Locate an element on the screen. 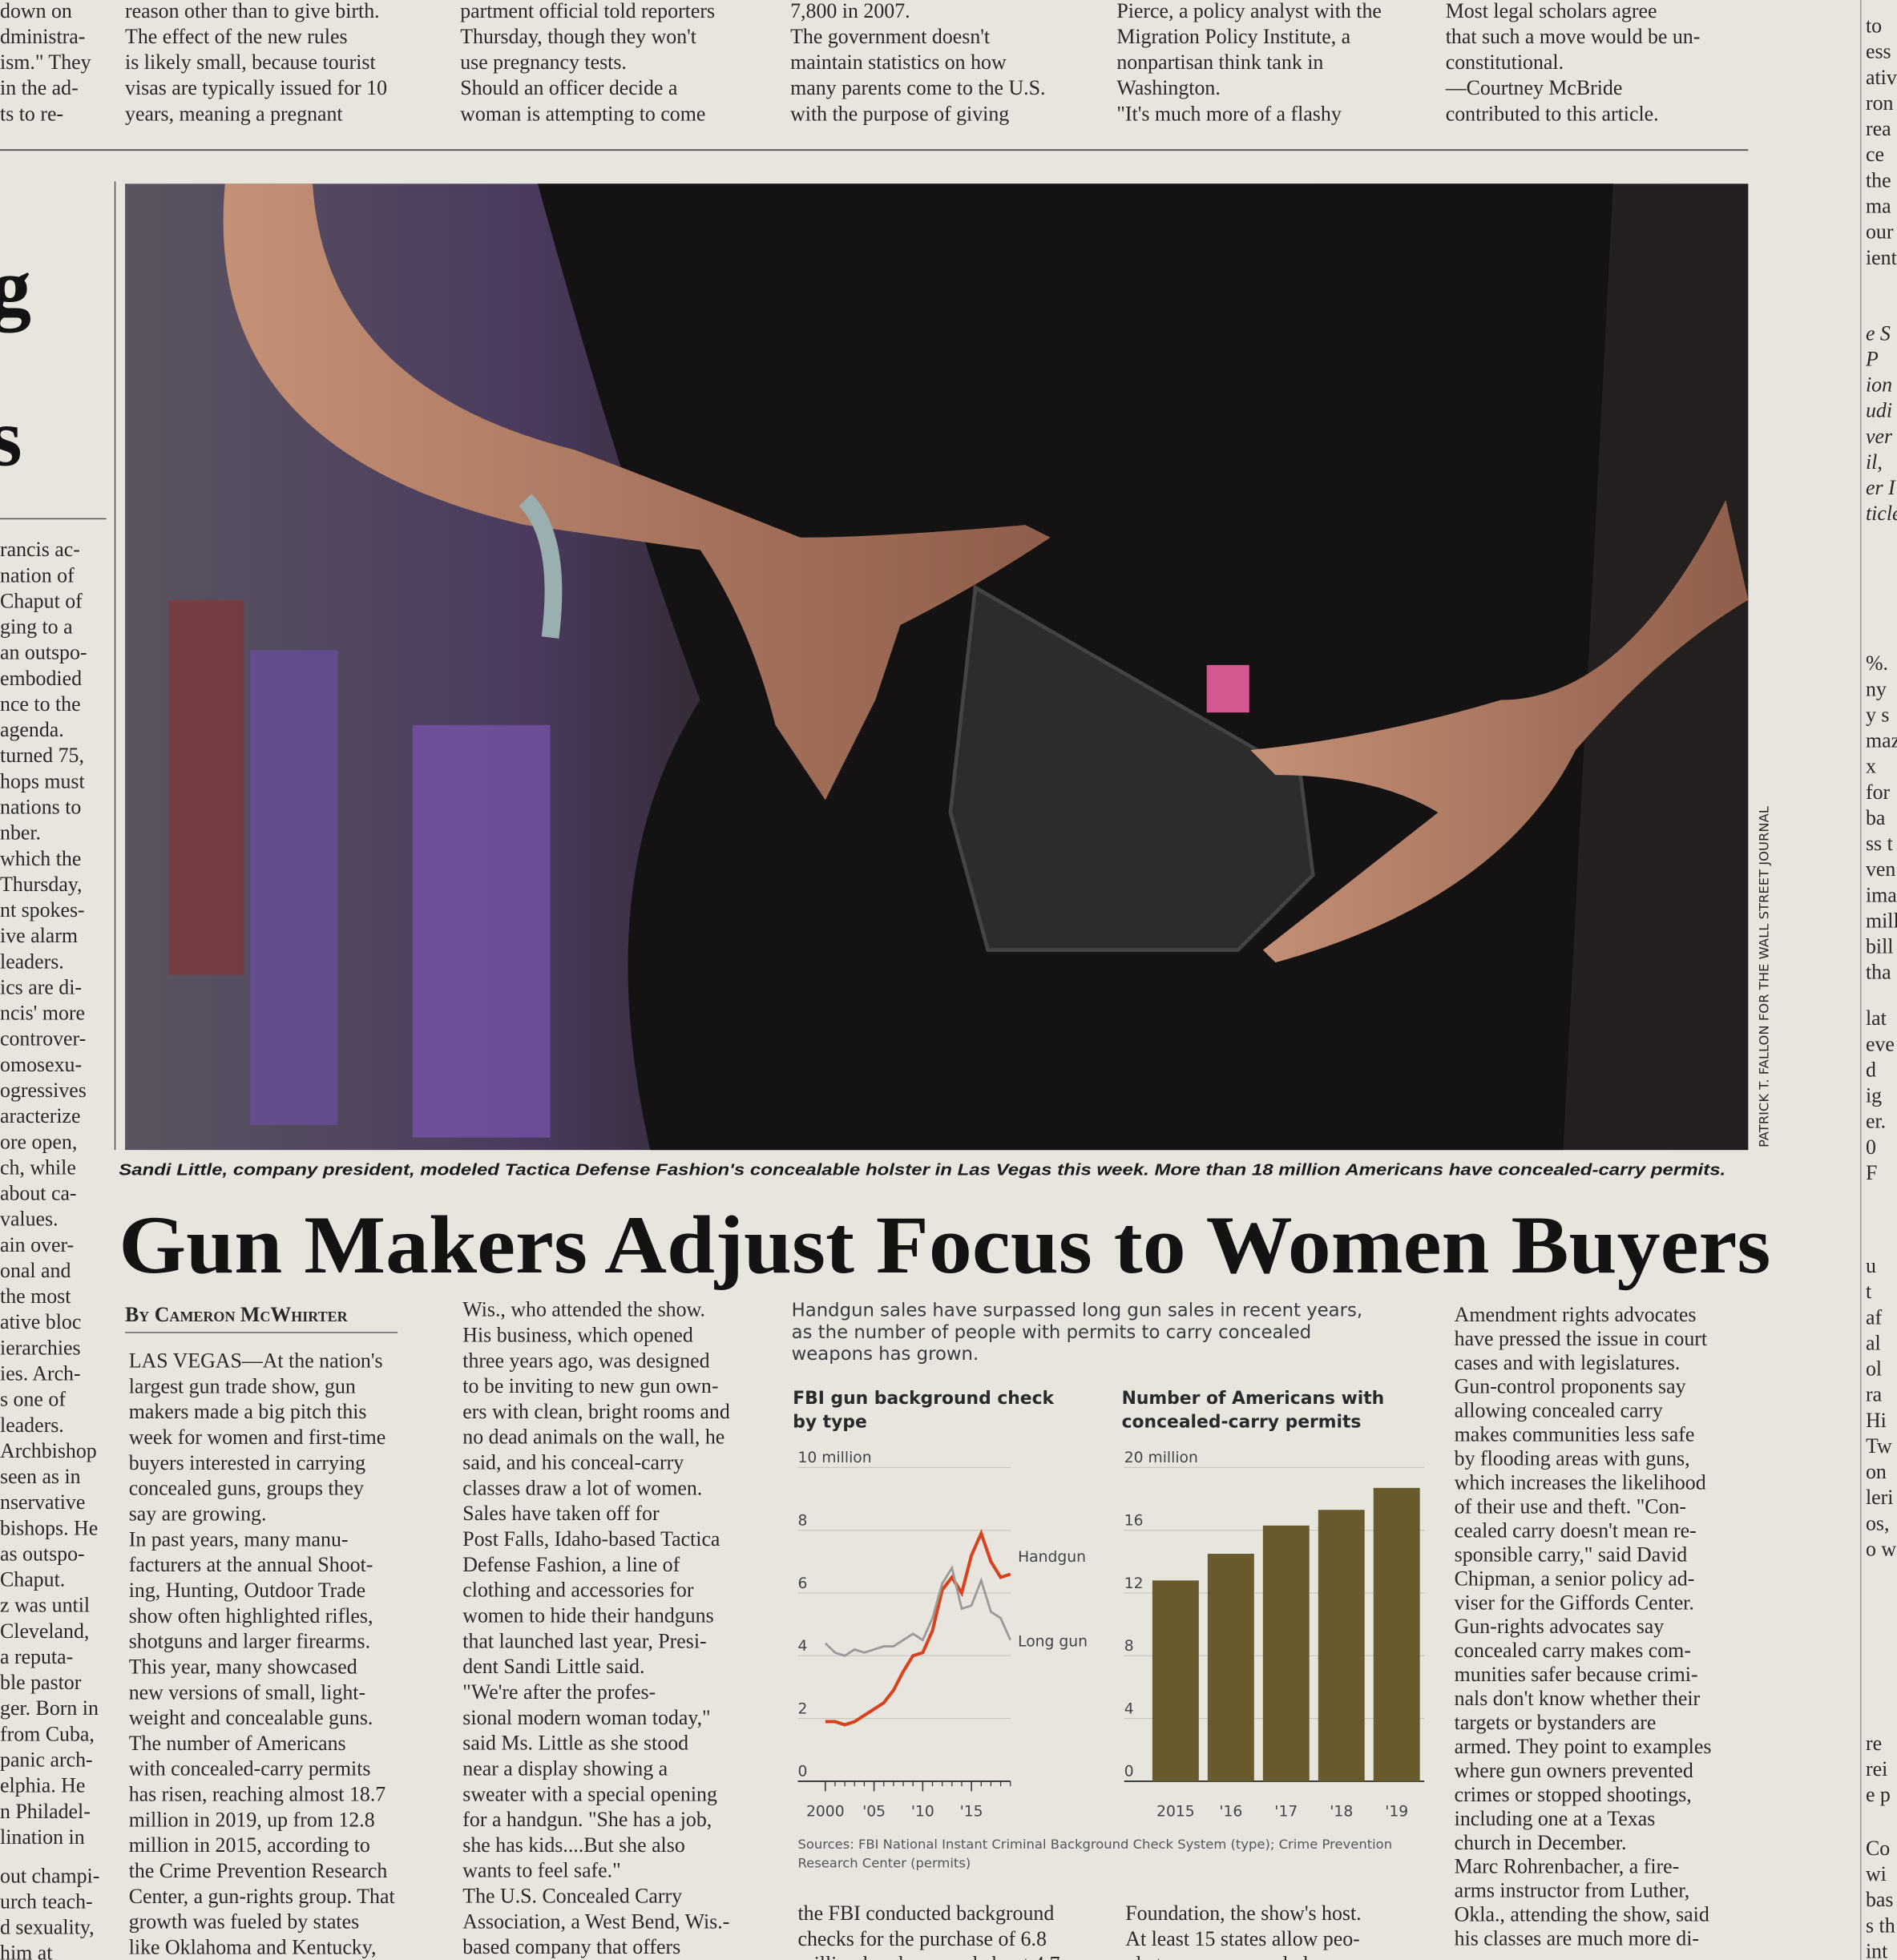 The image size is (1897, 1960). text-line: ore open, is located at coordinates (38, 1141).